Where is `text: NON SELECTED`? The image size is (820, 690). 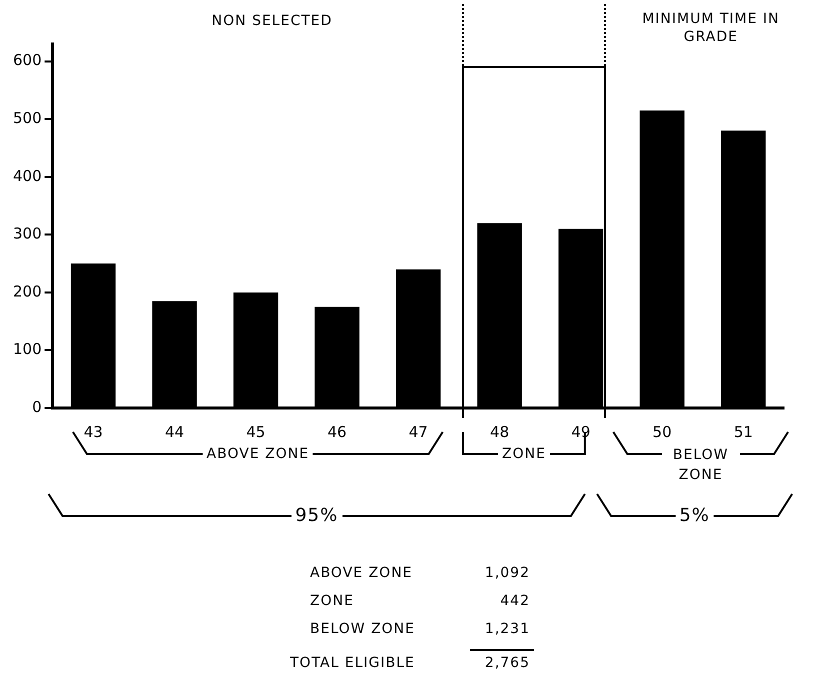 text: NON SELECTED is located at coordinates (272, 21).